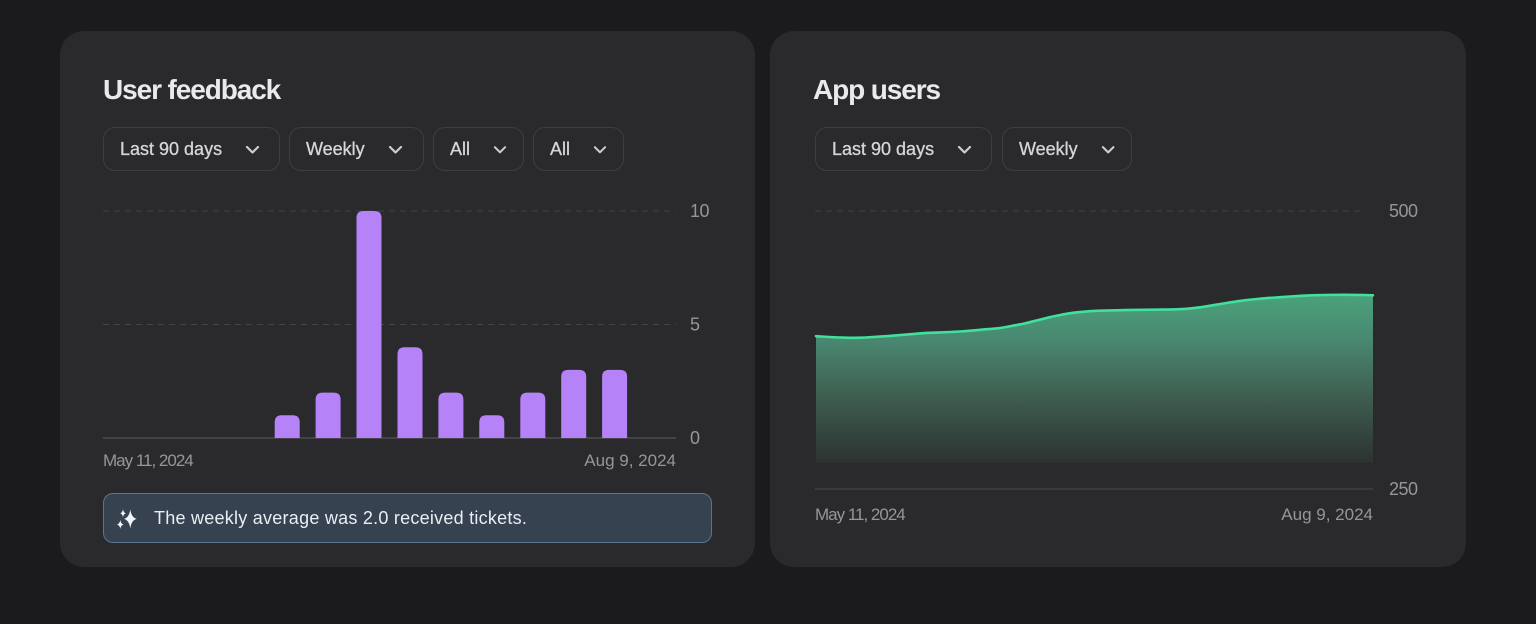 The width and height of the screenshot is (1536, 624). I want to click on svg-text: 10, so click(700, 211).